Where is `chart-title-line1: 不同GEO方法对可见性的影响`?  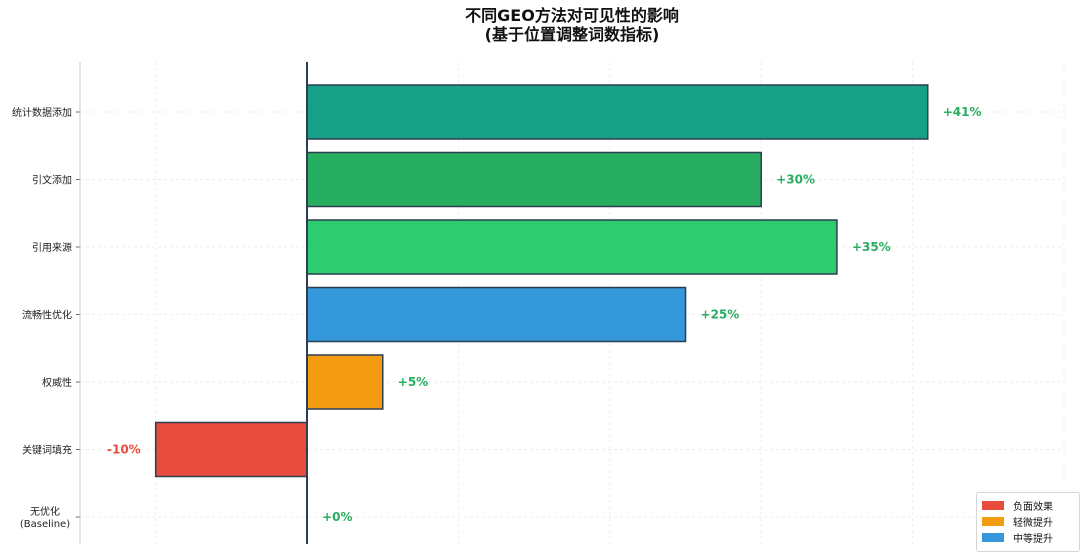 chart-title-line1: 不同GEO方法对可见性的影响 is located at coordinates (572, 15).